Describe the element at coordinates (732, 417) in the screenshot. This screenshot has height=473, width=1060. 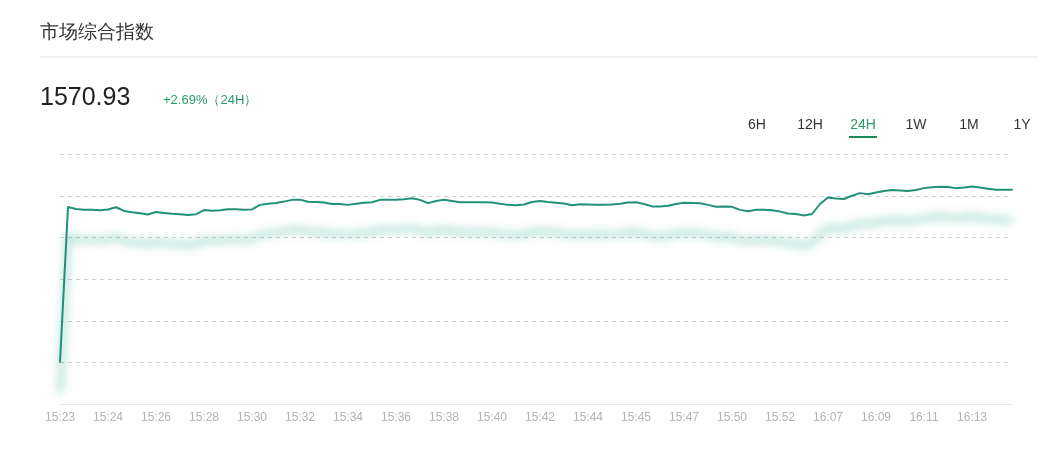
I see `x-tick-label: 15:50` at that location.